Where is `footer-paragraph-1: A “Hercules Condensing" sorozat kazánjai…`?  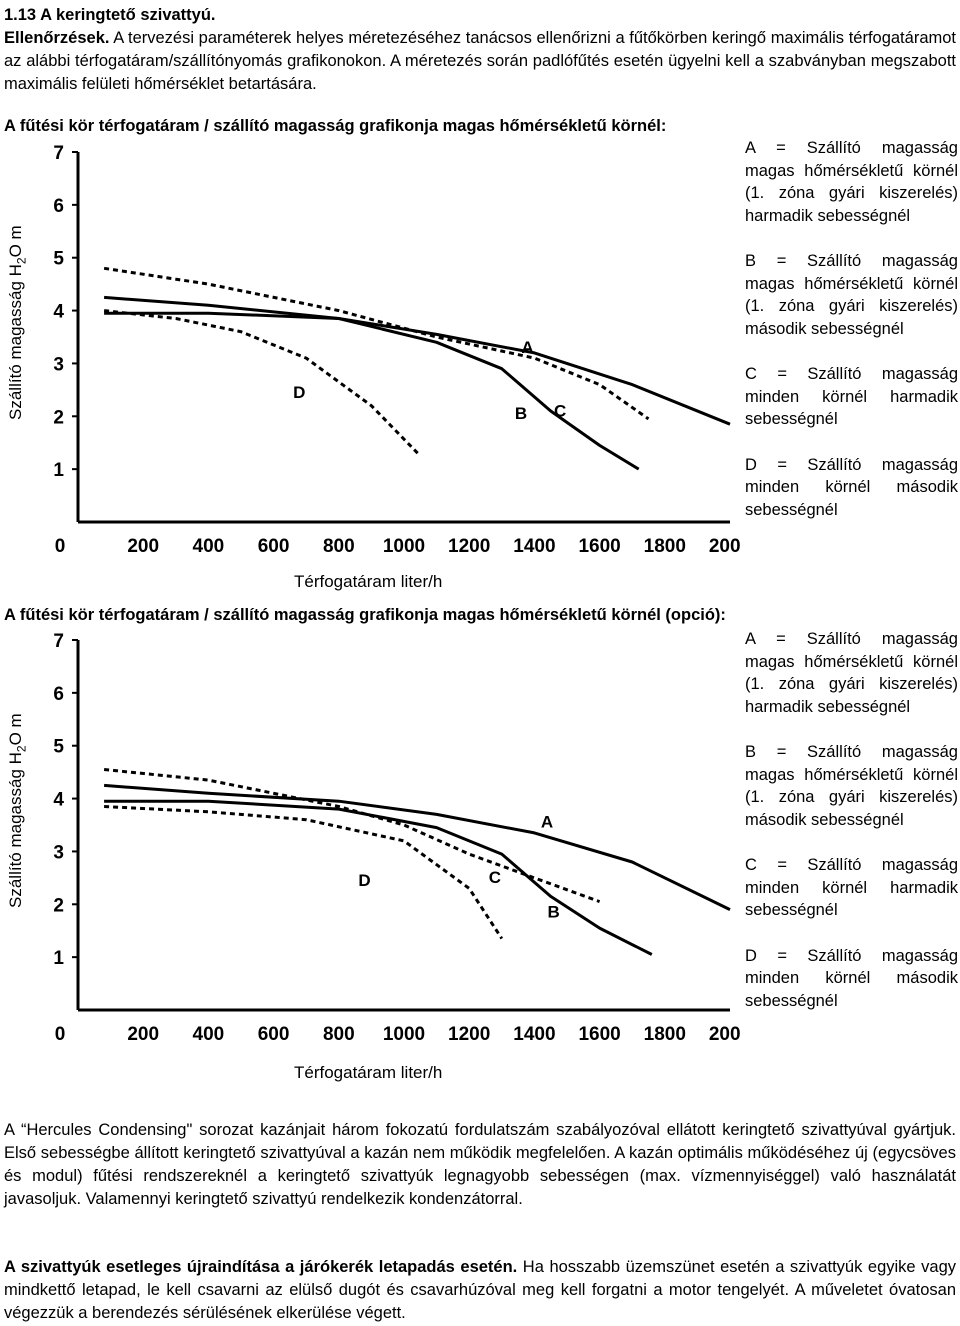
footer-paragraph-1: A “Hercules Condensing" sorozat kazánjai… is located at coordinates (480, 1164).